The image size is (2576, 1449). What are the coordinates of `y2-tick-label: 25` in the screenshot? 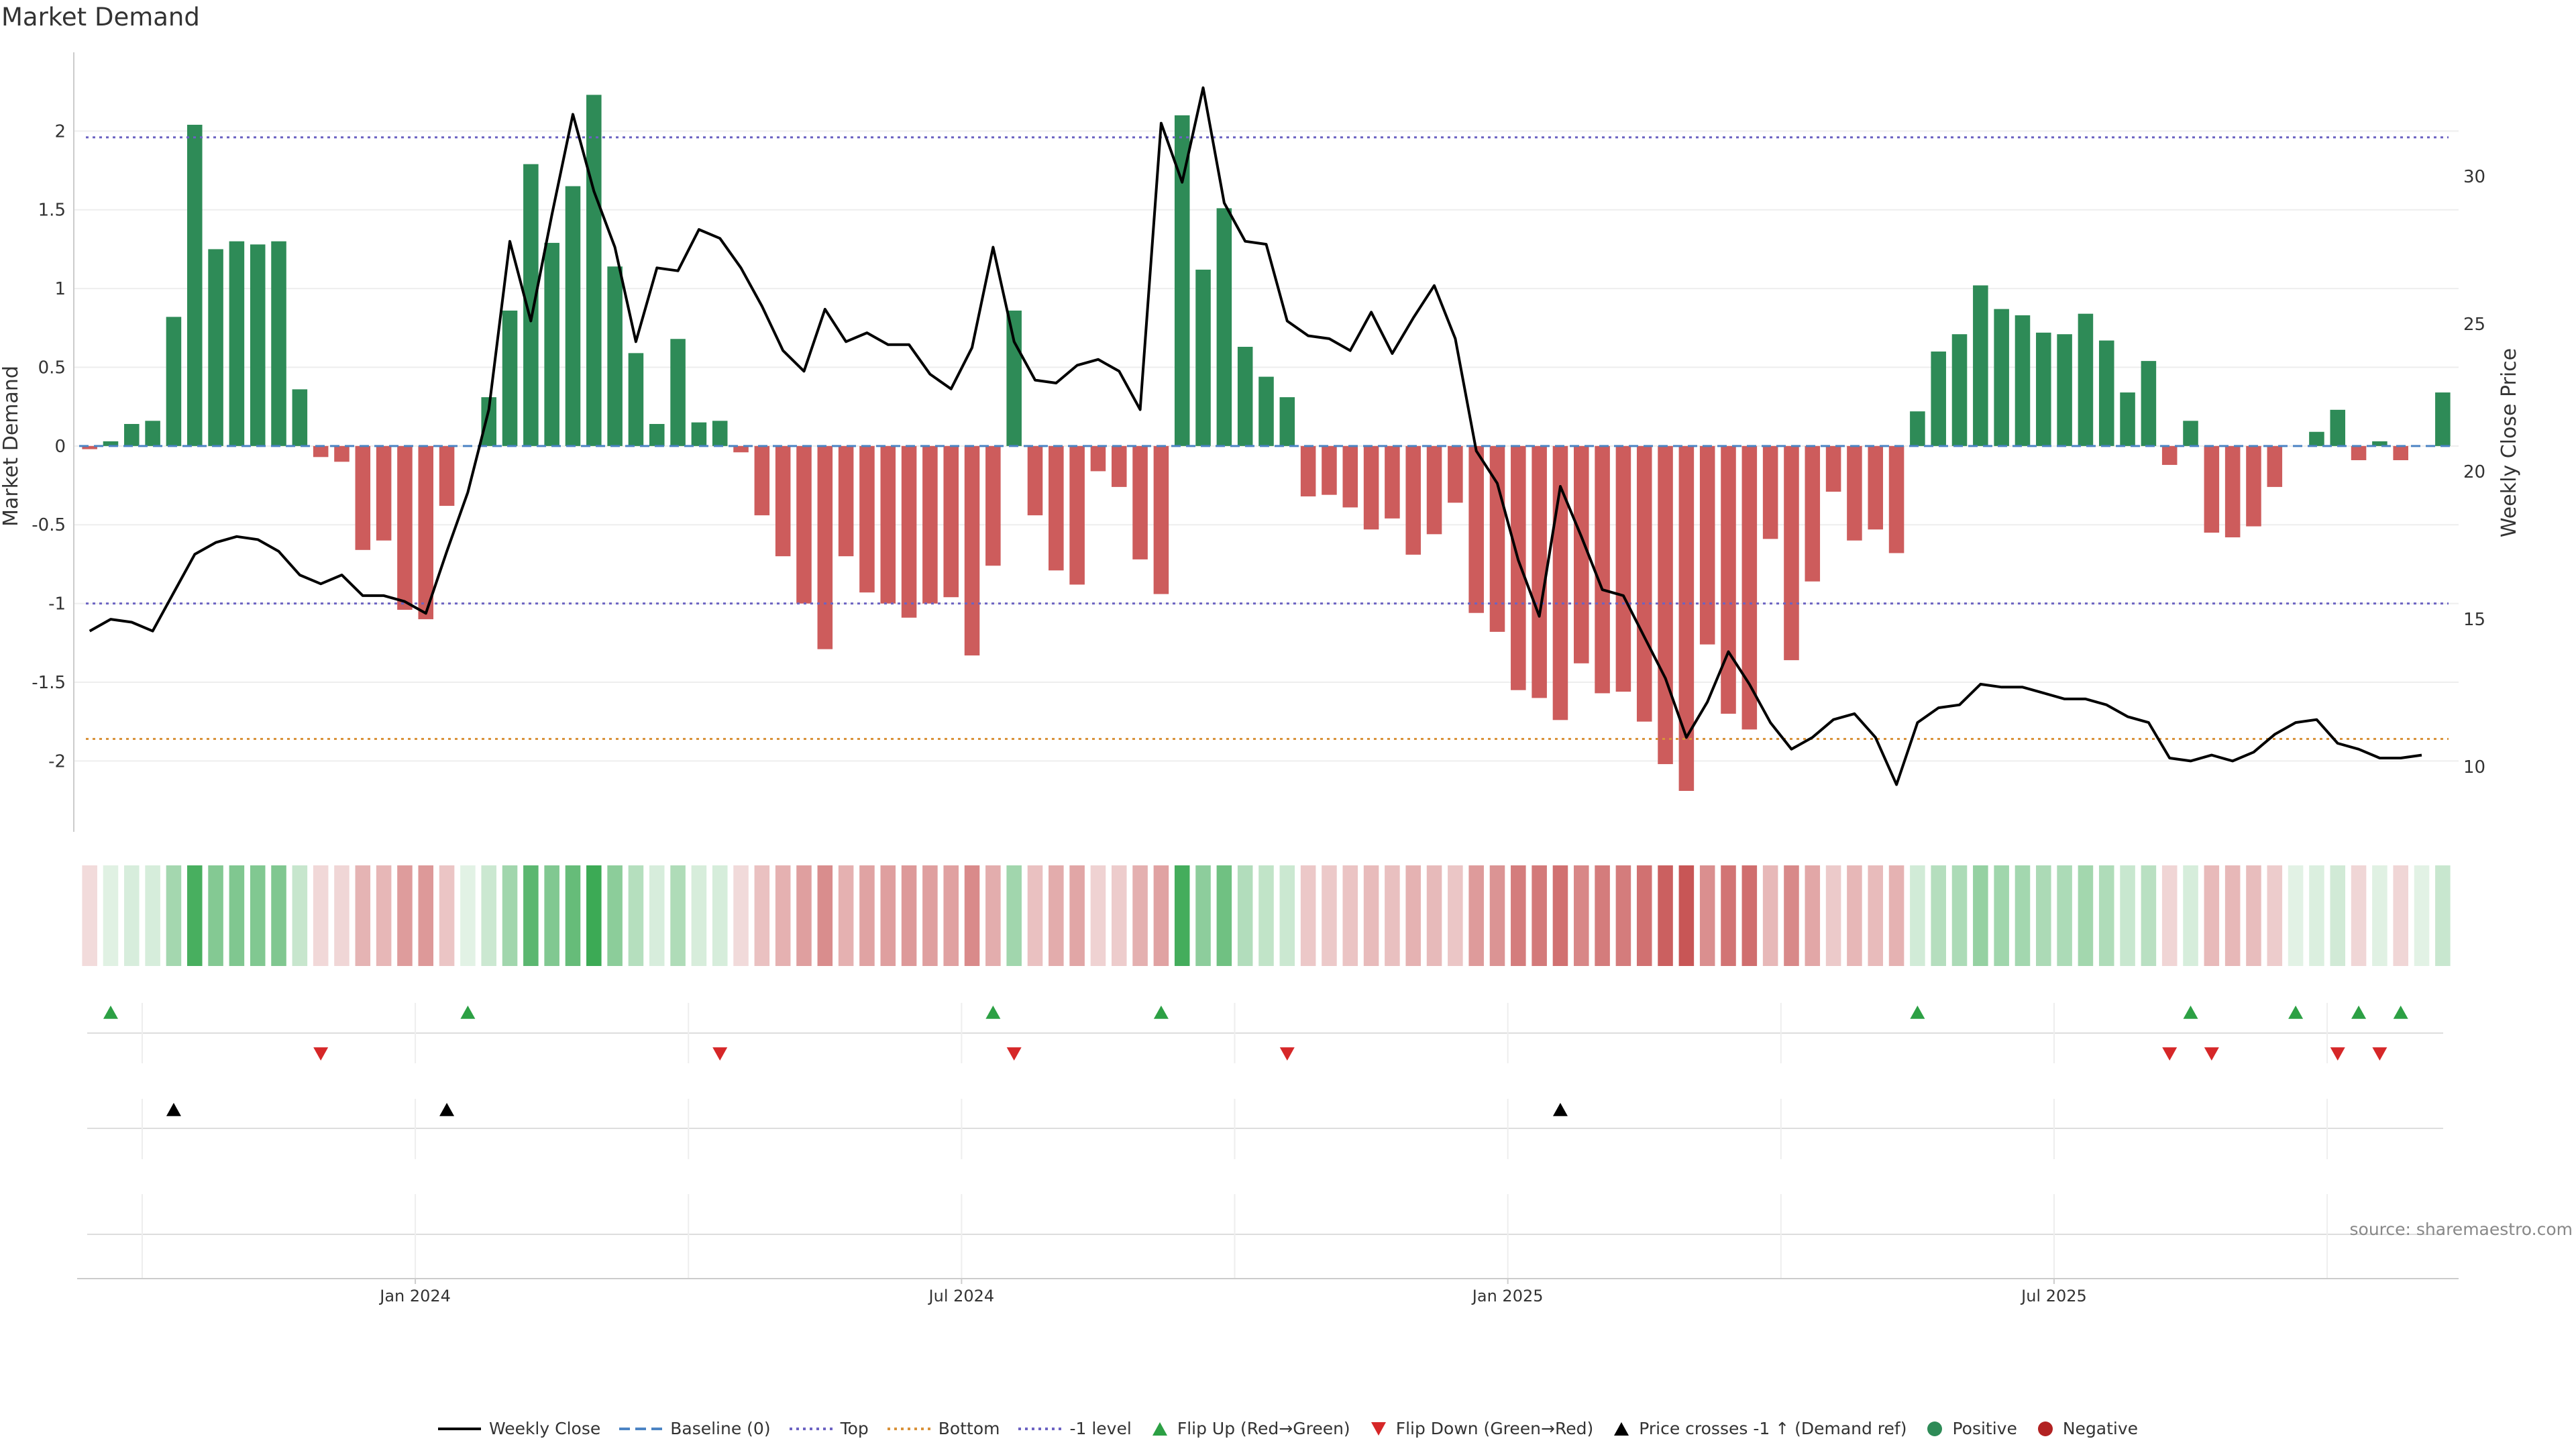 It's located at (2474, 325).